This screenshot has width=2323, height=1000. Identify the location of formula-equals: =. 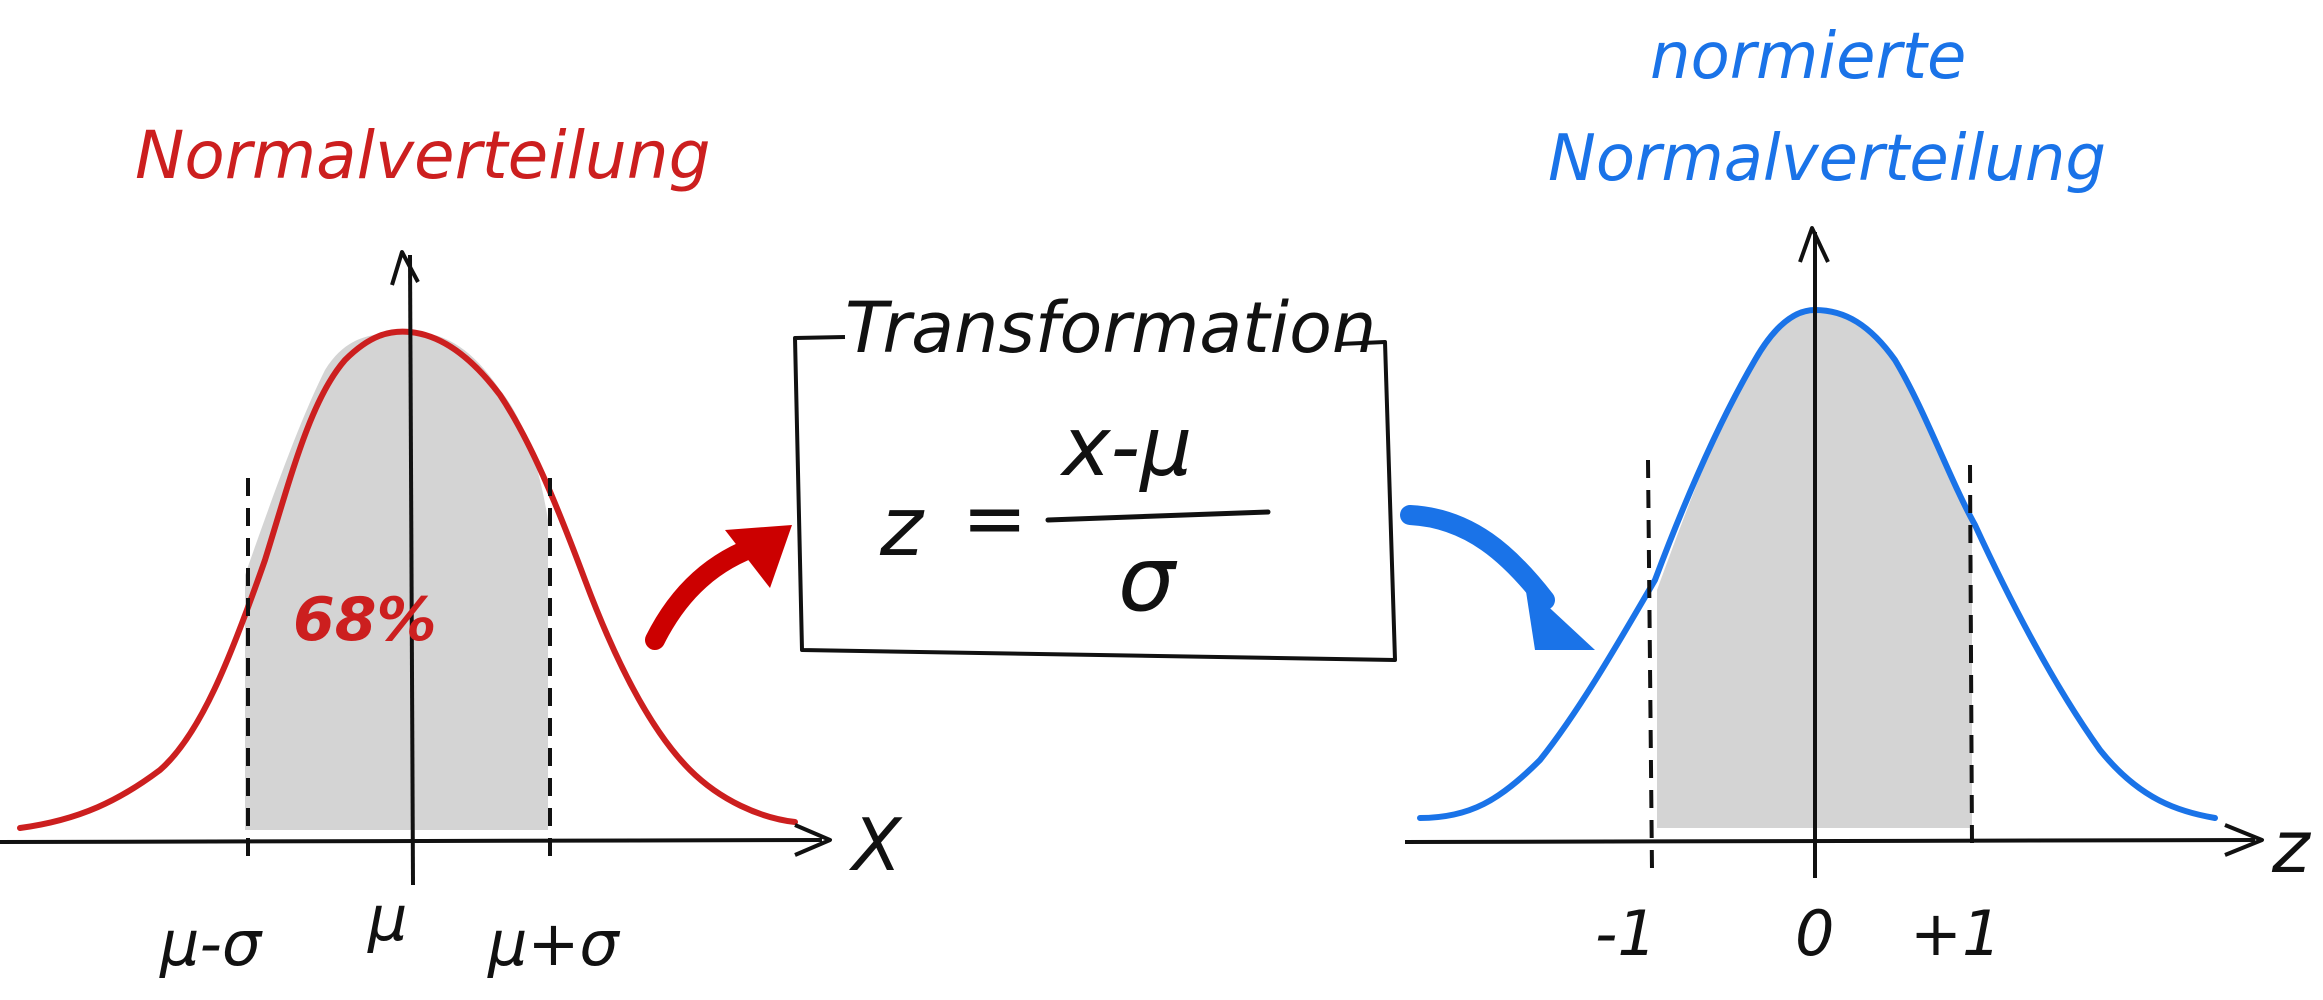
(994, 519).